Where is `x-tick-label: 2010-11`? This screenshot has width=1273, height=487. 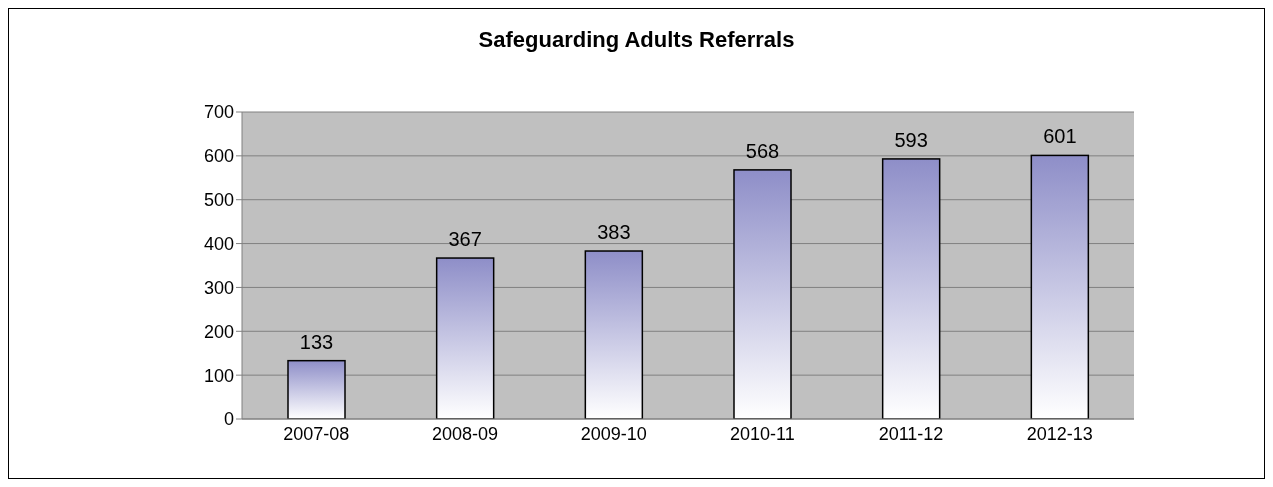
x-tick-label: 2010-11 is located at coordinates (762, 433).